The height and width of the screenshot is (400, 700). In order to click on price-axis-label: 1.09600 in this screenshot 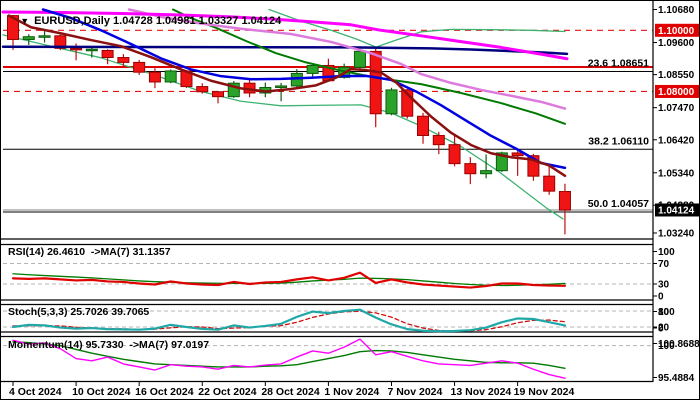, I will do `click(676, 43)`.